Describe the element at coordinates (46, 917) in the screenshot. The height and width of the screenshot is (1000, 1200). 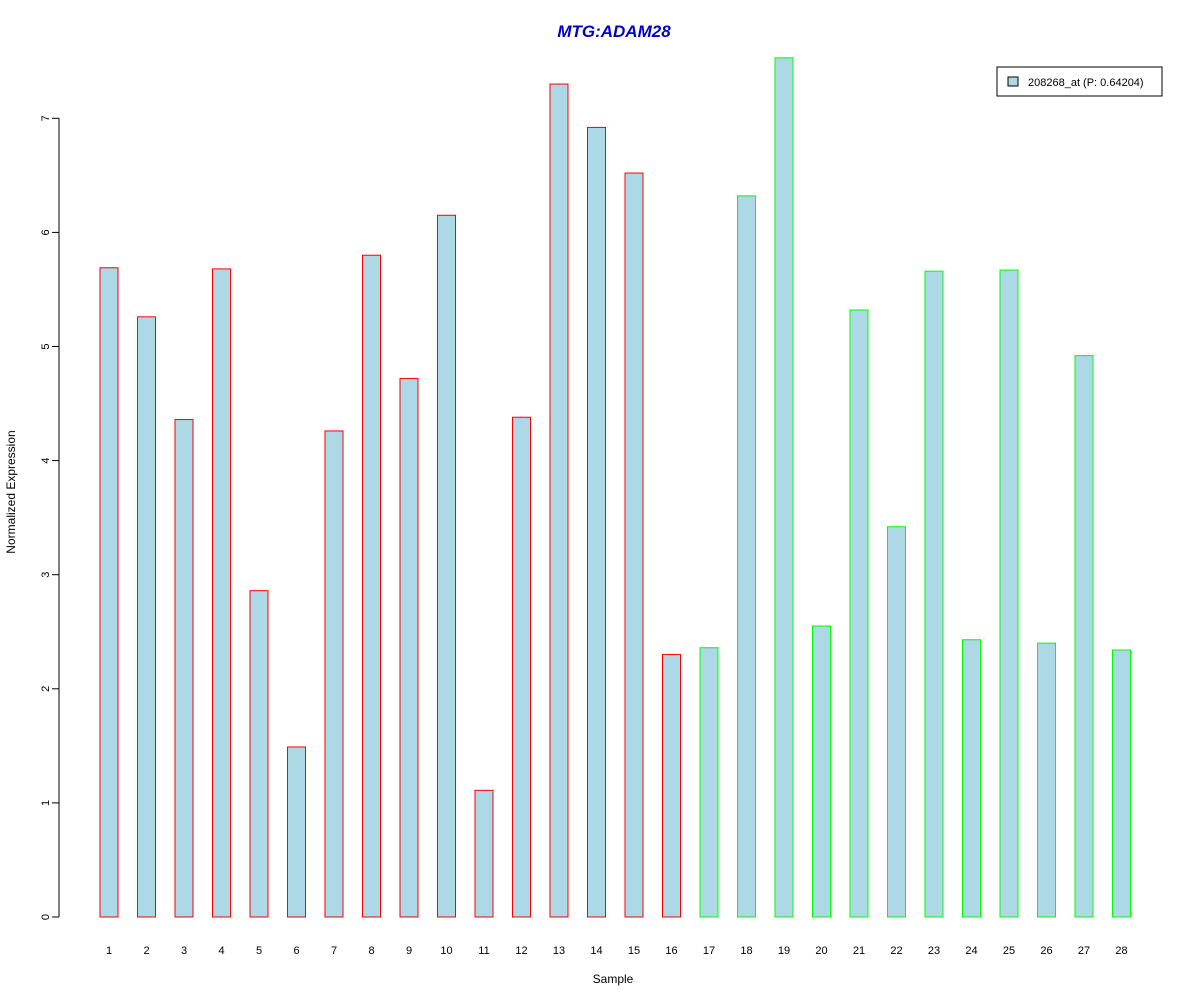
I see `y-tick-label: 0` at that location.